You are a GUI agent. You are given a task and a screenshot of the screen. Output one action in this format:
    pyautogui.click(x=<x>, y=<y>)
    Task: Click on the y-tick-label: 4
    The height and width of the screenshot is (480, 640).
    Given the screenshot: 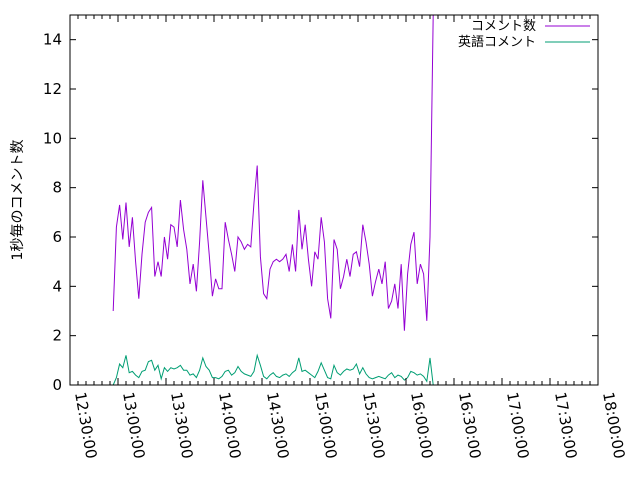 What is the action you would take?
    pyautogui.click(x=57, y=286)
    